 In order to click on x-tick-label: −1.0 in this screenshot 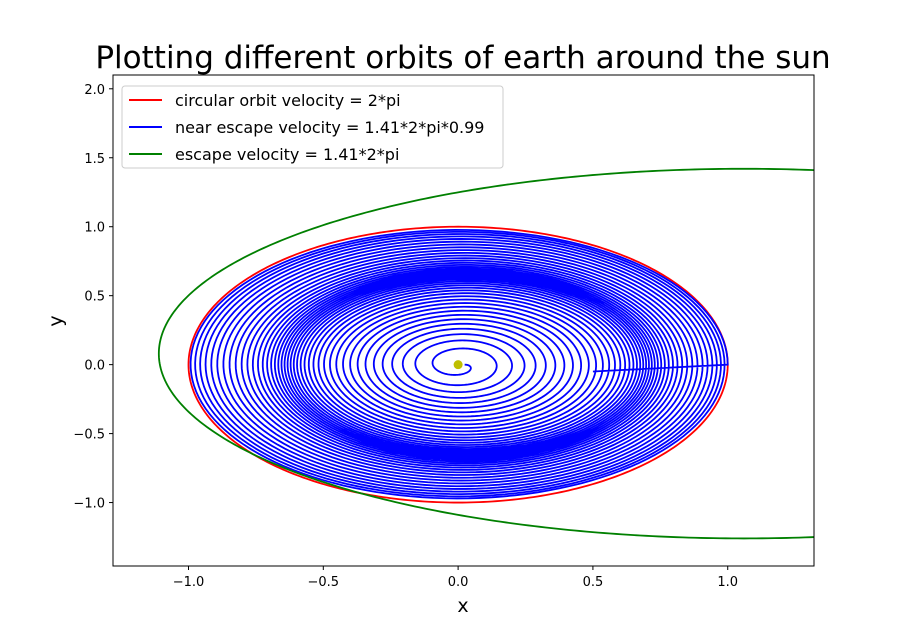, I will do `click(189, 582)`.